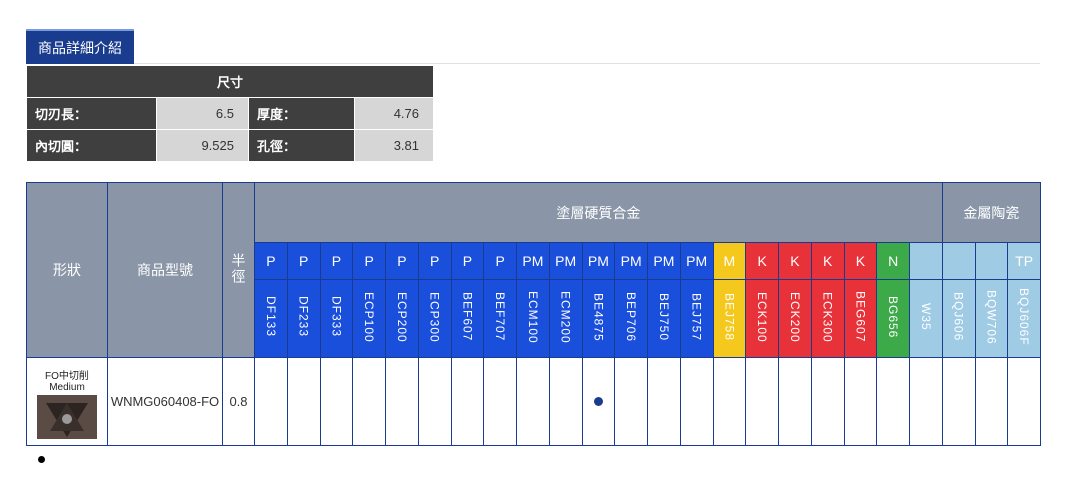  I want to click on grade-code-cell: ECM100, so click(533, 318).